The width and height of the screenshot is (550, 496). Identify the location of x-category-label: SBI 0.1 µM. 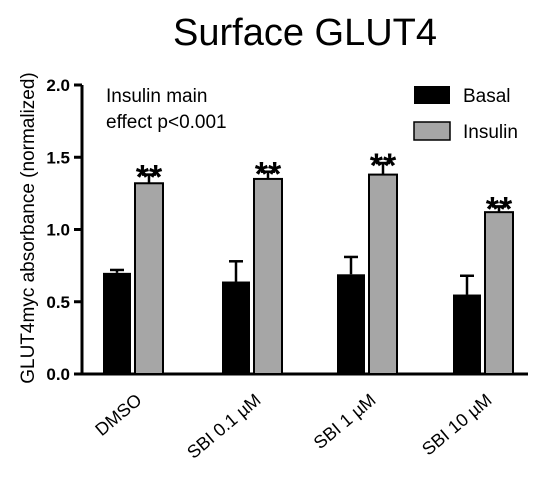
(223, 426).